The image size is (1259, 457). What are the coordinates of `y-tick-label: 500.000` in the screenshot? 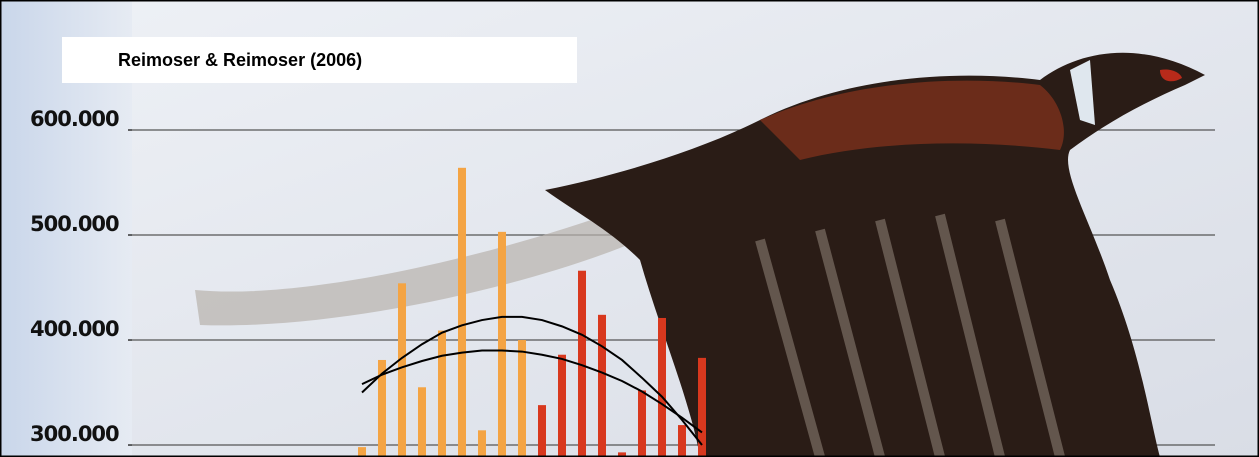 It's located at (74, 224).